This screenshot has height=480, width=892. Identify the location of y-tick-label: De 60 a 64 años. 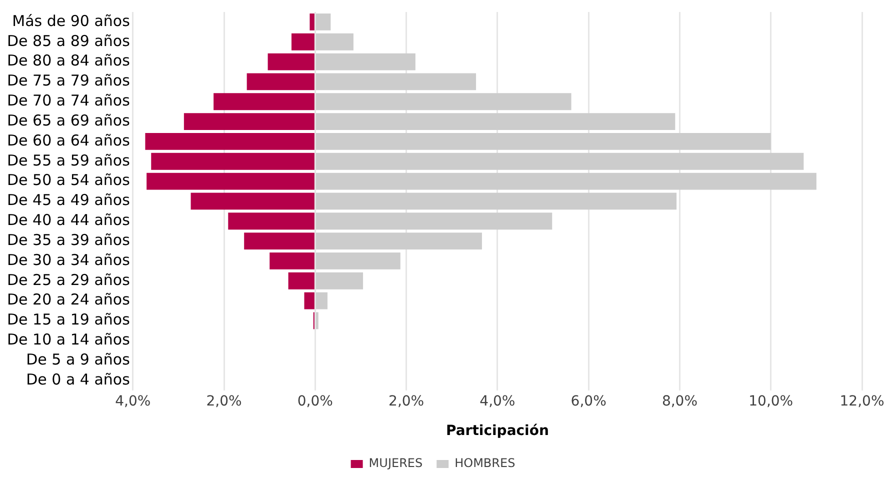
(68, 140).